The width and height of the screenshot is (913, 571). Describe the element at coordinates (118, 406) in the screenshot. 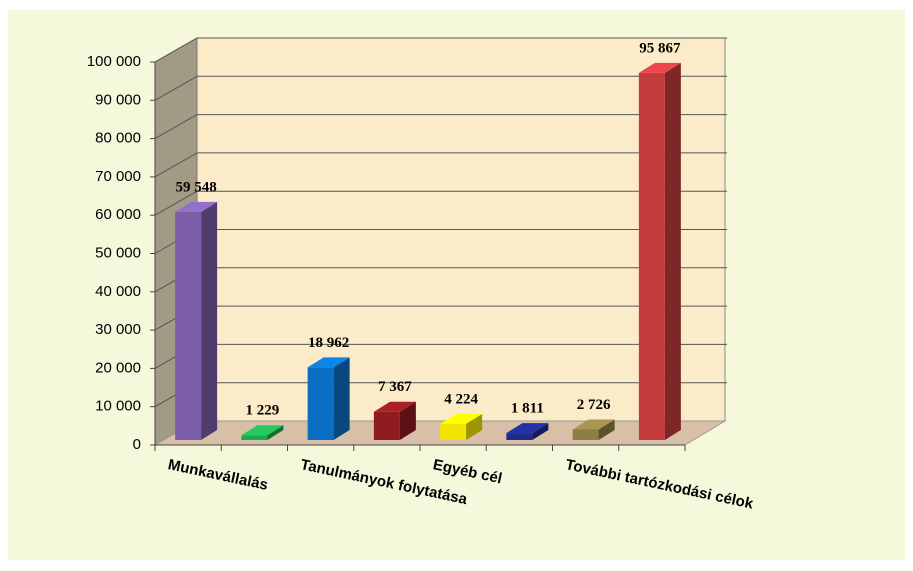

I see `y-tick-label: 10 000` at that location.